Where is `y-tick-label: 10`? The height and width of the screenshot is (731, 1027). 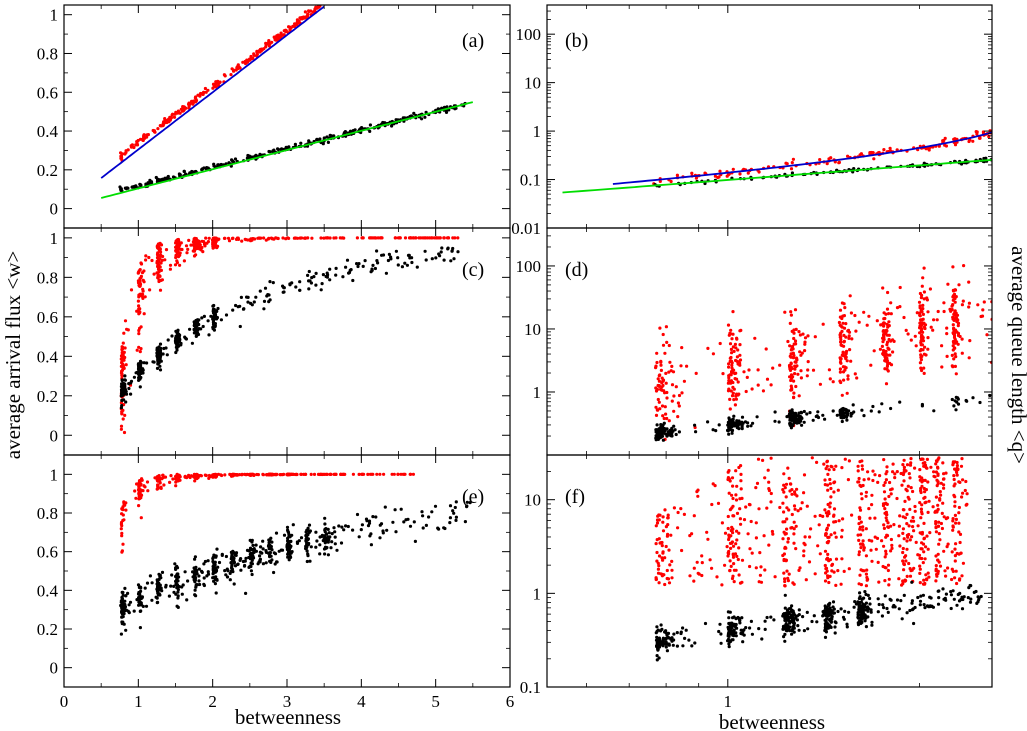
y-tick-label: 10 is located at coordinates (532, 83).